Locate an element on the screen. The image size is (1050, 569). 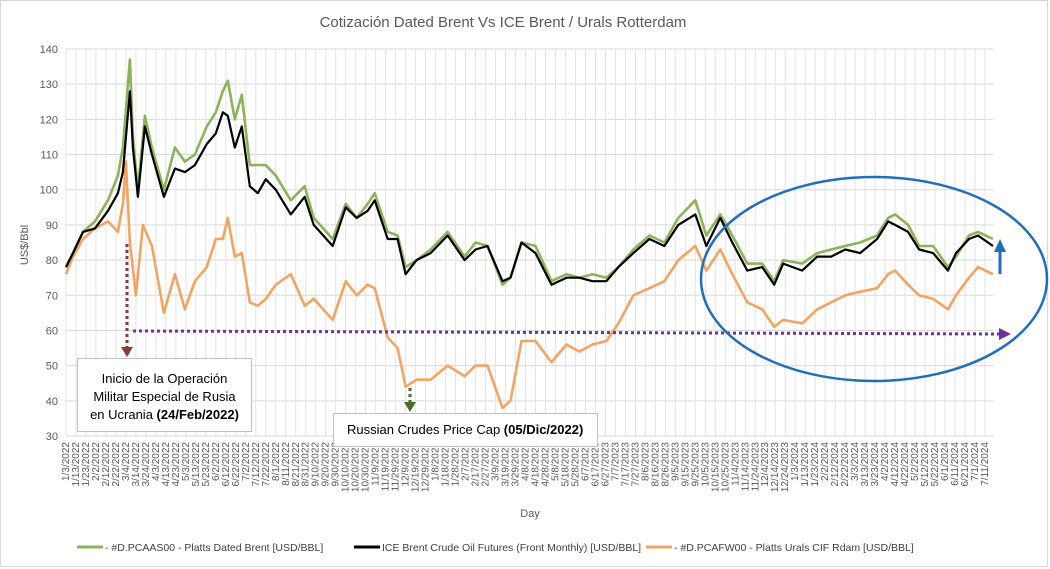
x-tick-label: 9/15/2023 is located at coordinates (685, 464).